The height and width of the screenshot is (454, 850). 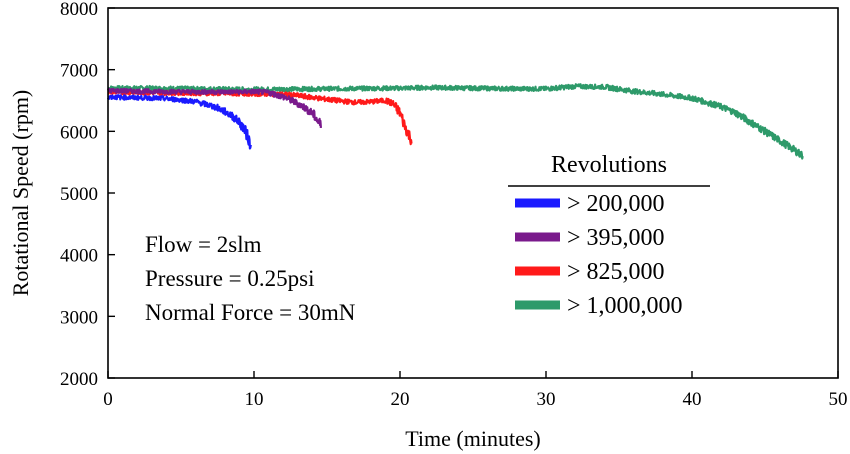 I want to click on y-tick-label: 2000, so click(x=79, y=379).